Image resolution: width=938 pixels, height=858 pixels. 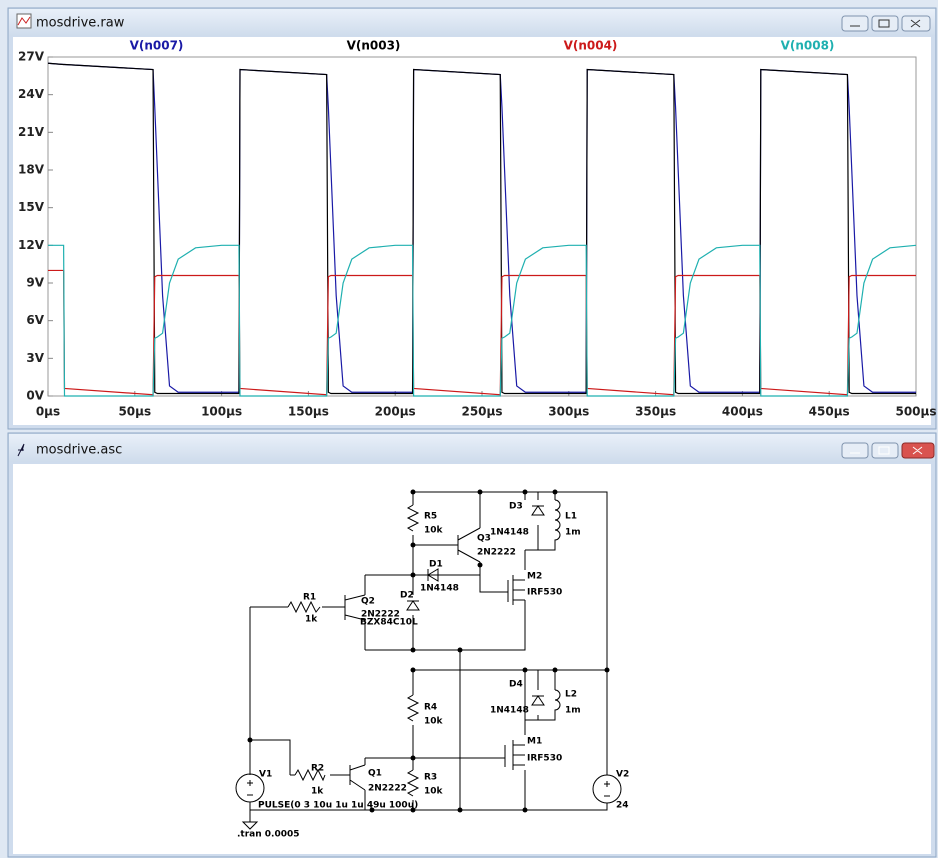 What do you see at coordinates (35, 283) in the screenshot?
I see `y-tick-label: 9V` at bounding box center [35, 283].